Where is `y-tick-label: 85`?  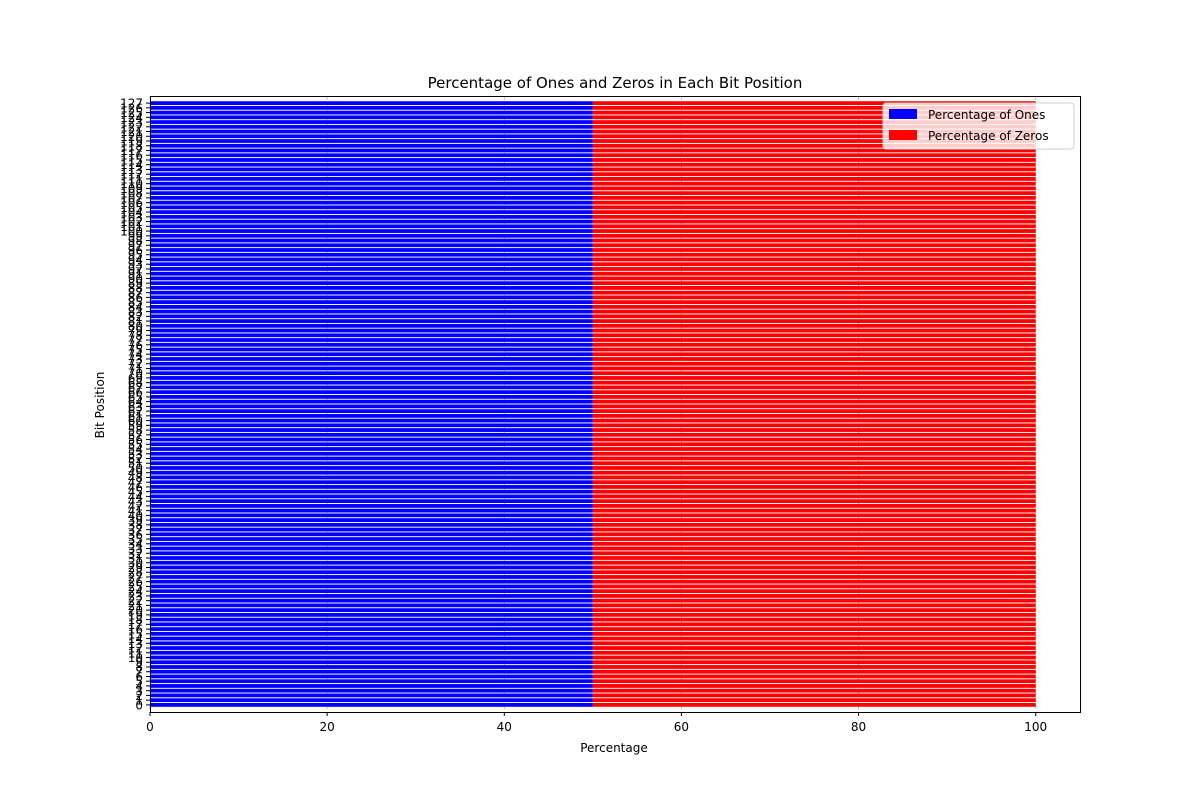
y-tick-label: 85 is located at coordinates (135, 303).